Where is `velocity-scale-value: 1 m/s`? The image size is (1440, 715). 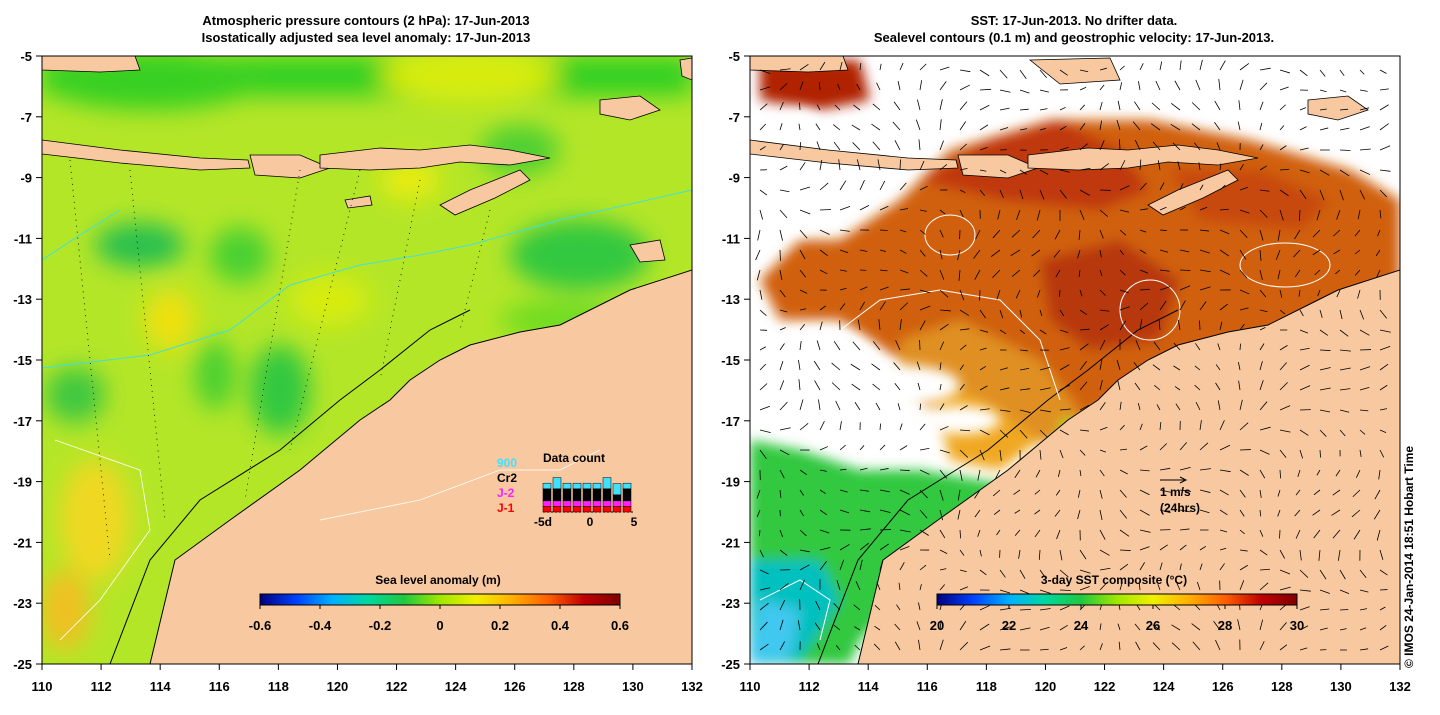 velocity-scale-value: 1 m/s is located at coordinates (1175, 492).